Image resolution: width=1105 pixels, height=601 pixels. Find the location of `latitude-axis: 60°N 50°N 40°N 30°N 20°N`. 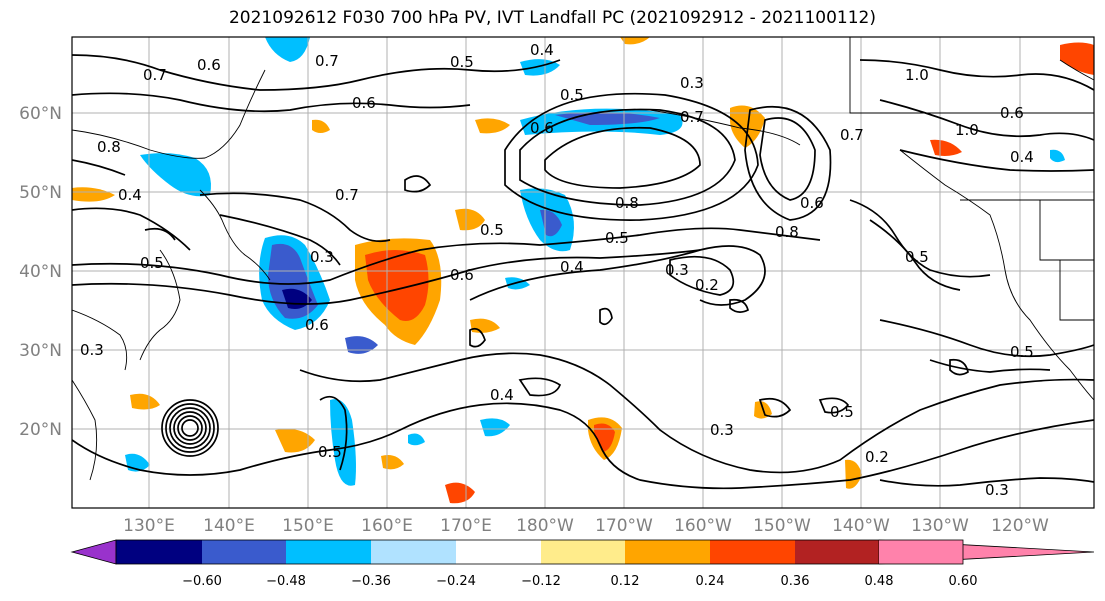

latitude-axis: 60°N 50°N 40°N 30°N 20°N is located at coordinates (40, 272).